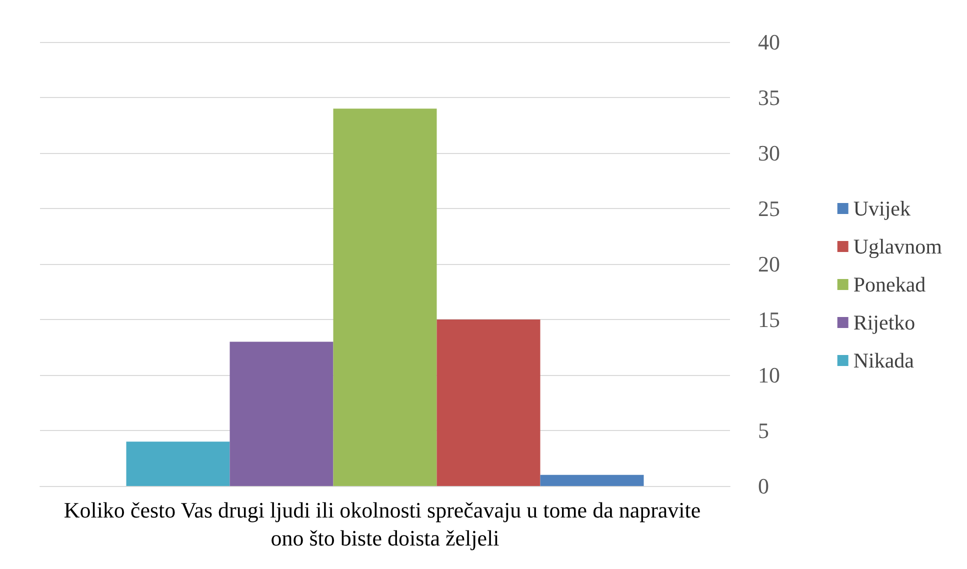  Describe the element at coordinates (763, 486) in the screenshot. I see `y-tick-label: 0` at that location.